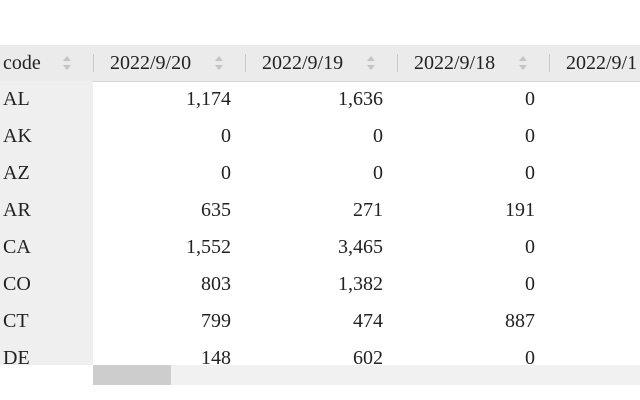 This screenshot has height=400, width=640. Describe the element at coordinates (303, 63) in the screenshot. I see `column-header: 2022/9/19` at that location.